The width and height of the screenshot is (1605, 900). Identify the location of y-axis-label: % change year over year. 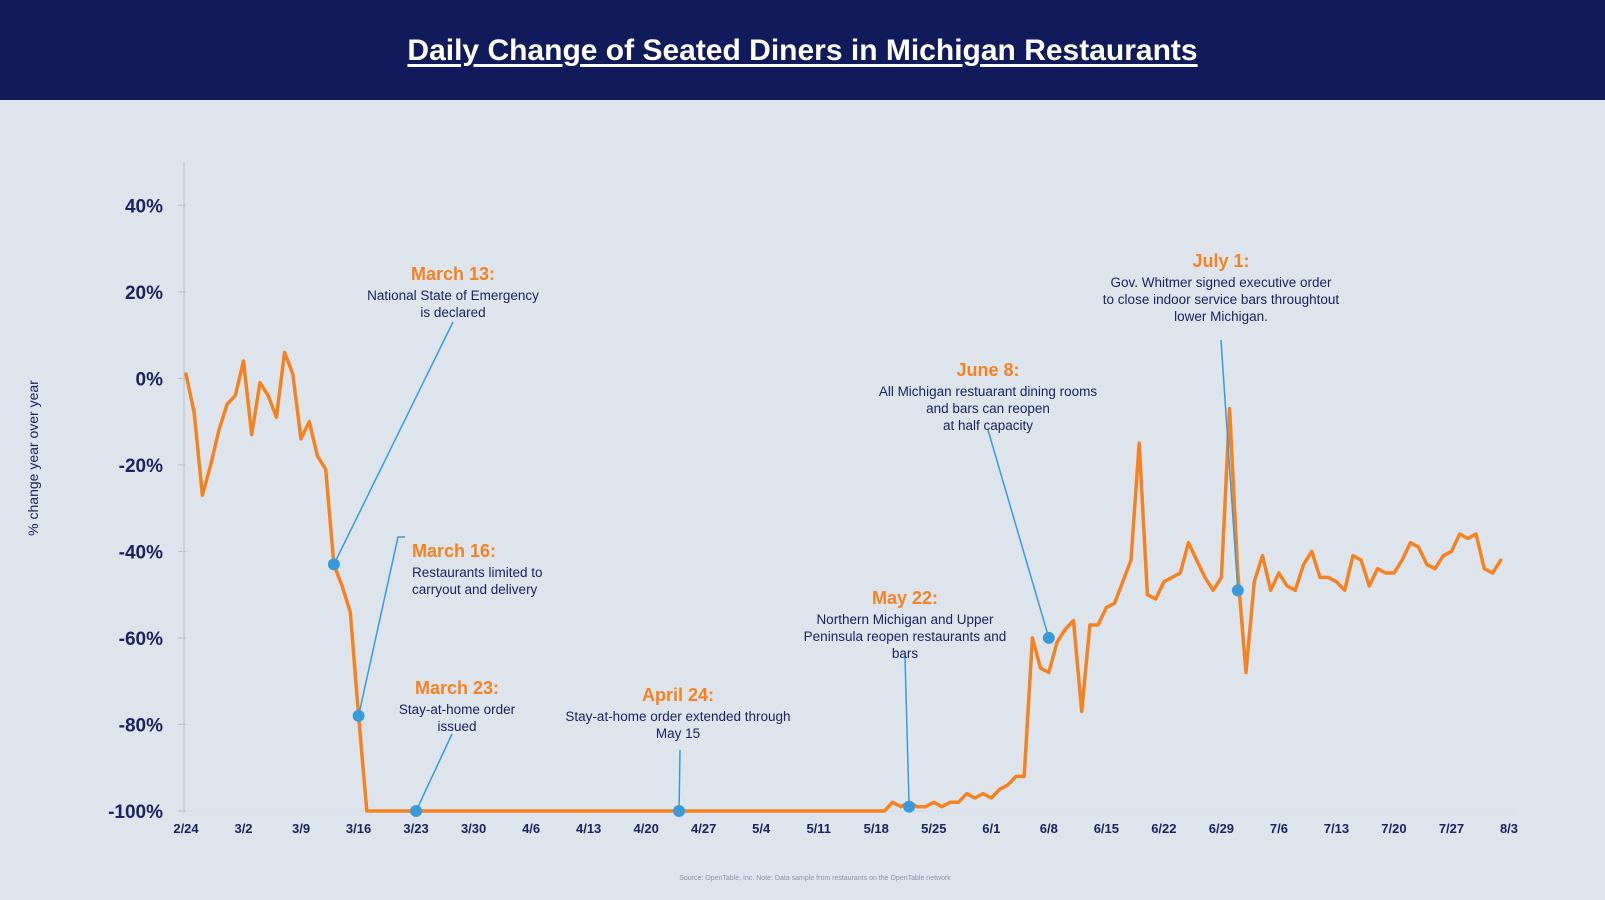
(33, 458).